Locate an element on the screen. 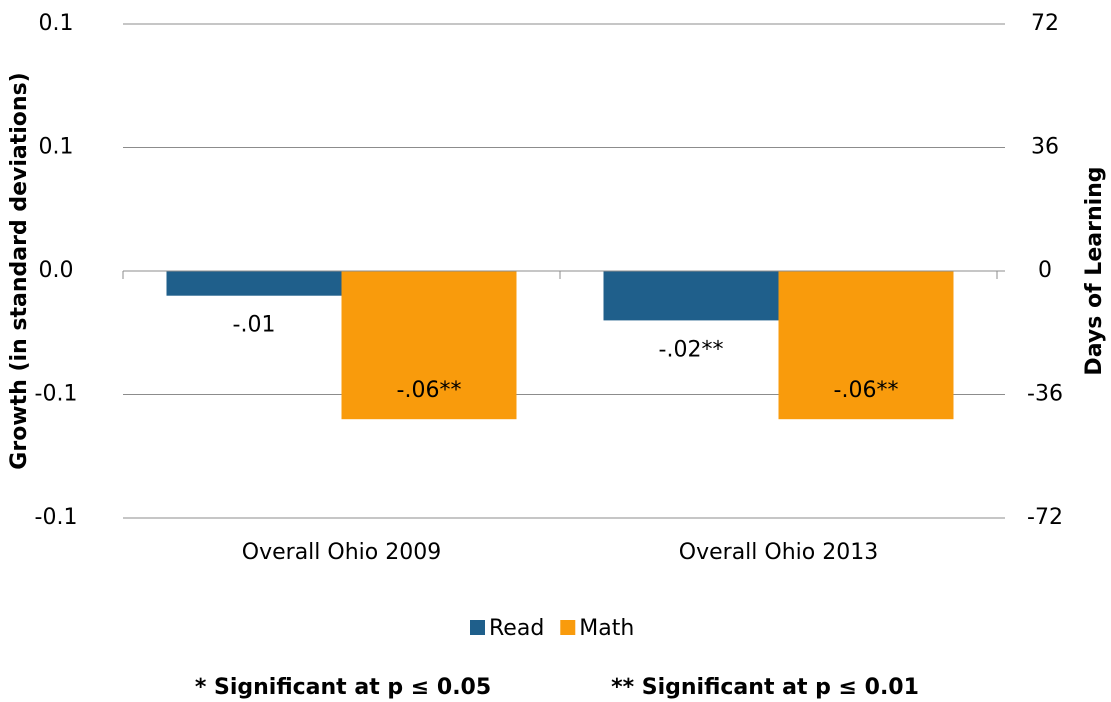 The height and width of the screenshot is (702, 1111). y-axis-title: Growth (in standard deviations) is located at coordinates (19, 270).